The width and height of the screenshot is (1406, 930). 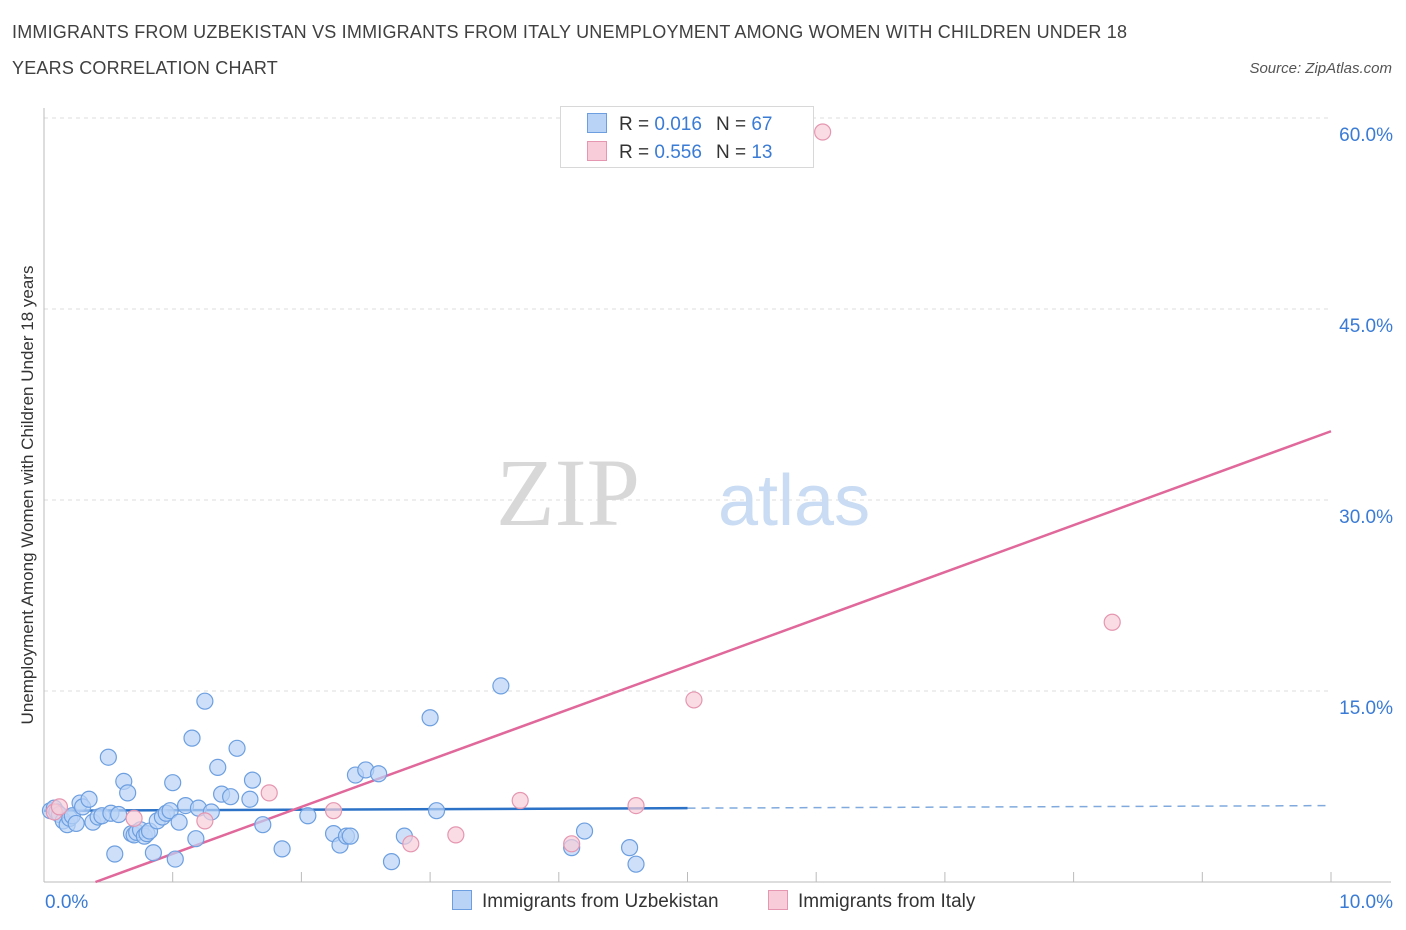 I want to click on legend-row-uzbekistan: R = 0.016 N = 67, so click(x=679, y=125).